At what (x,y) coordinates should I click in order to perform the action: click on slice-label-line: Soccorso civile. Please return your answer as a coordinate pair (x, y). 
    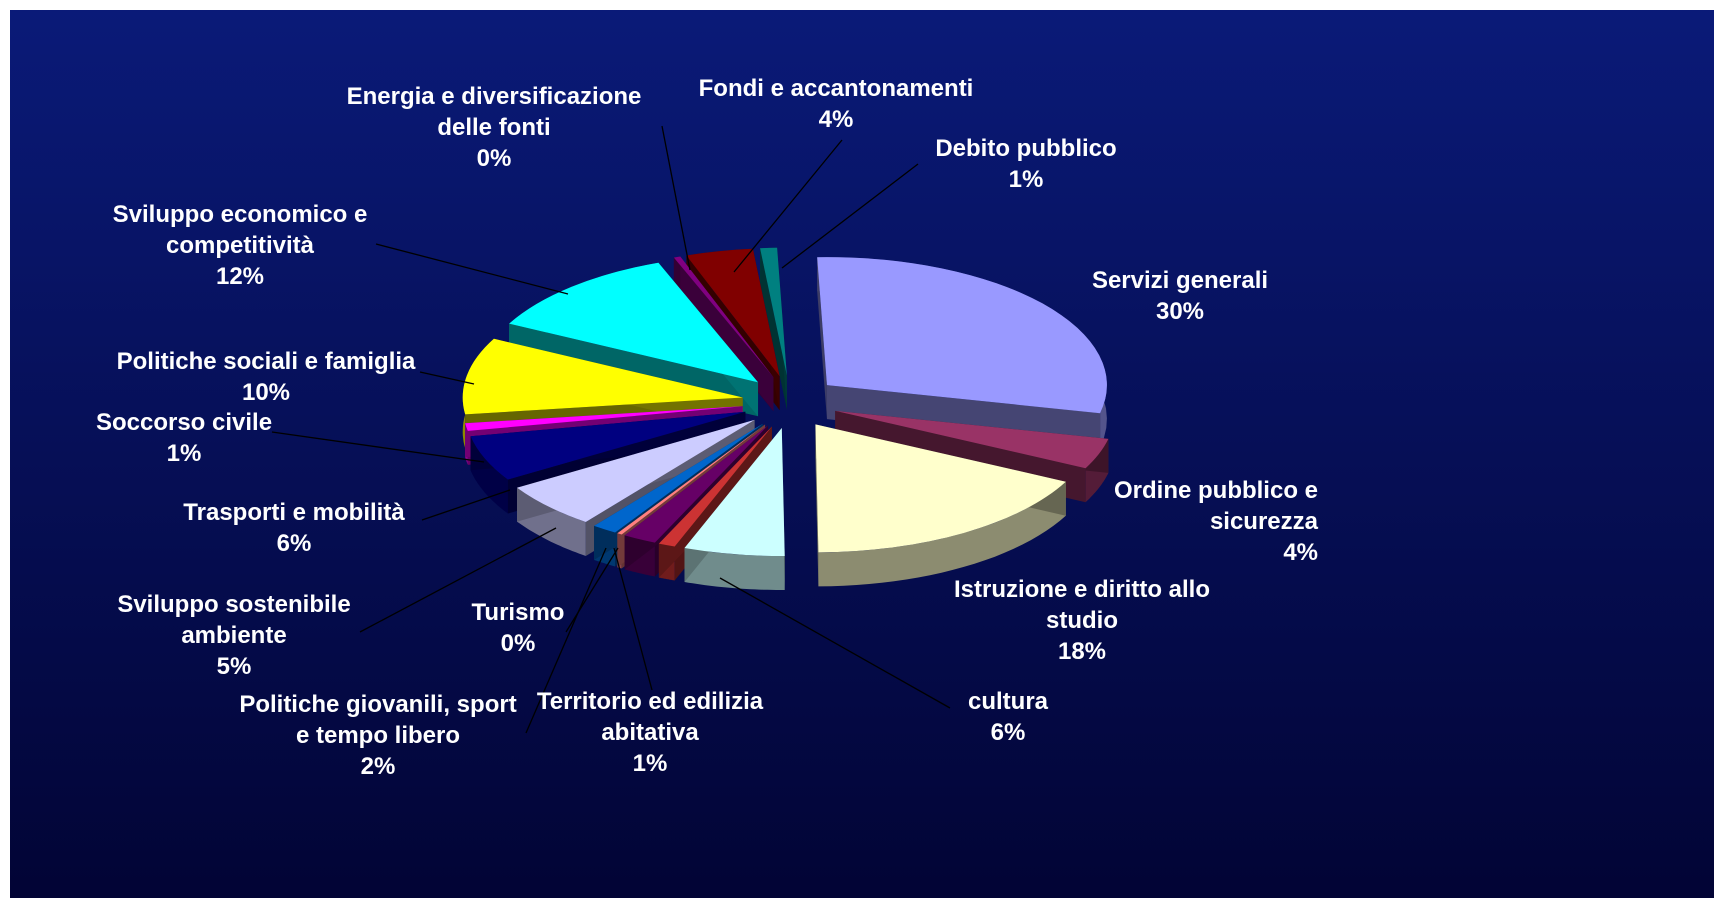
    Looking at the image, I should click on (184, 422).